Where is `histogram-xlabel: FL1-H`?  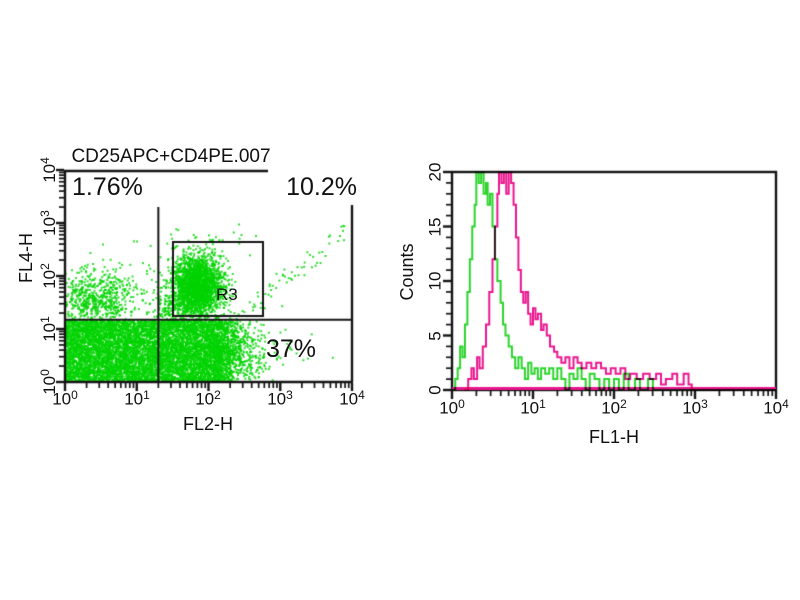
histogram-xlabel: FL1-H is located at coordinates (613, 437).